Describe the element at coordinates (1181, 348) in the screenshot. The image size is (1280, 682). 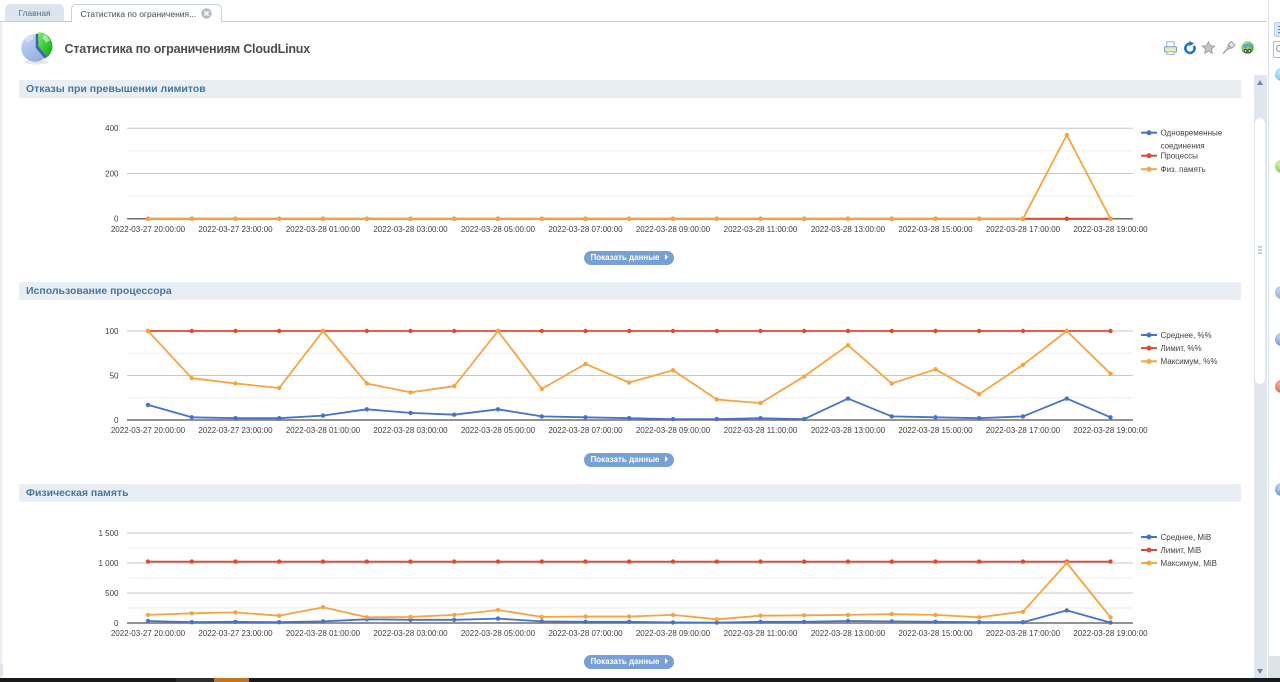
I see `svg-text: Лимит, %%` at that location.